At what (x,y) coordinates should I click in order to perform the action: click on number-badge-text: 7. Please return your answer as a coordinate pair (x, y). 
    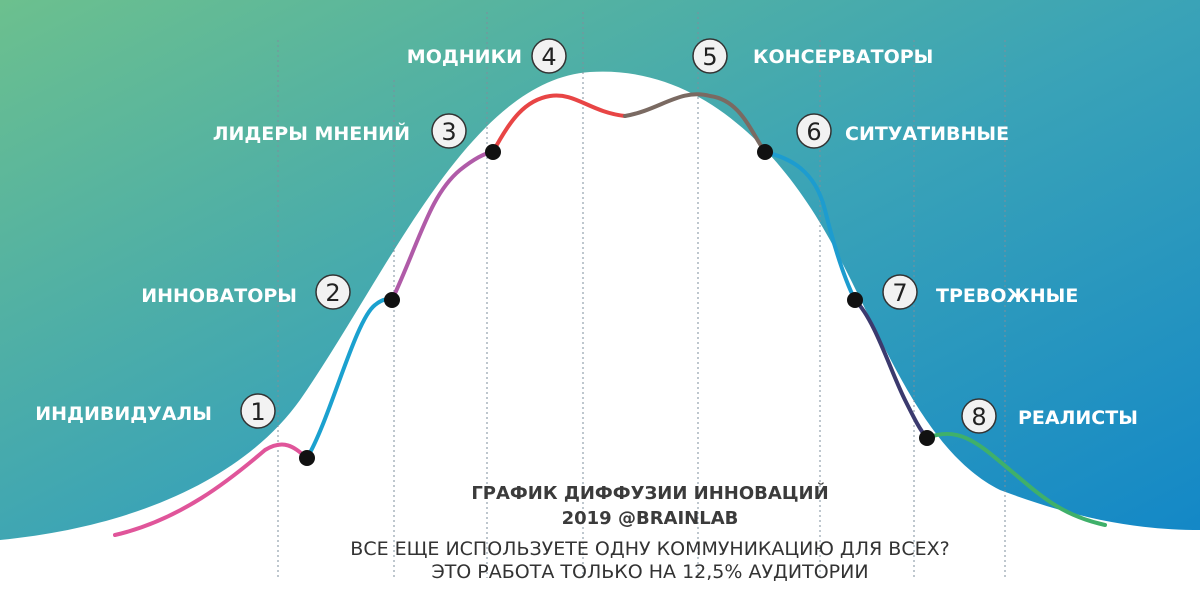
    Looking at the image, I should click on (899, 293).